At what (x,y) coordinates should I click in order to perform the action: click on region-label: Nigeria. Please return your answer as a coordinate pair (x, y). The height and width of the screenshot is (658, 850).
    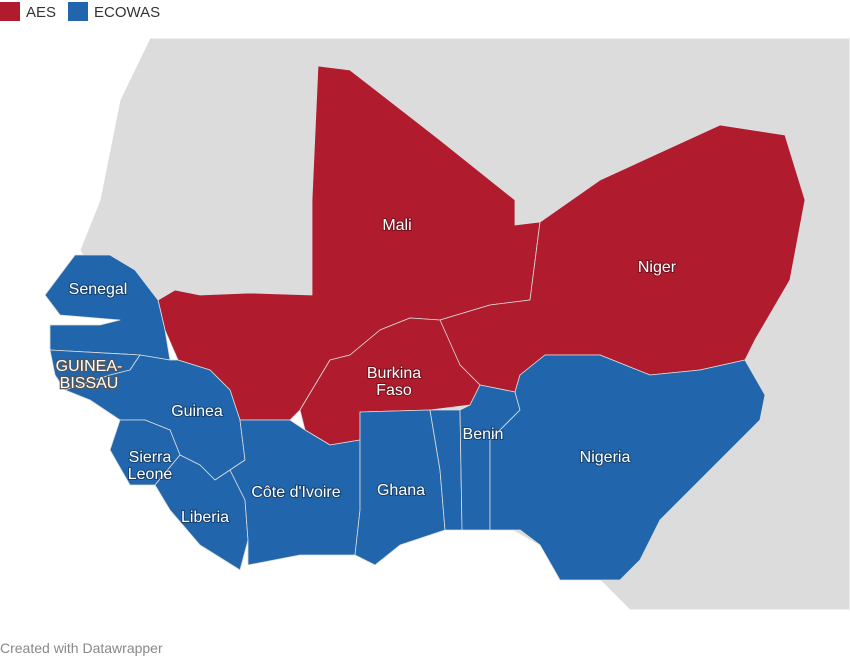
    Looking at the image, I should click on (605, 457).